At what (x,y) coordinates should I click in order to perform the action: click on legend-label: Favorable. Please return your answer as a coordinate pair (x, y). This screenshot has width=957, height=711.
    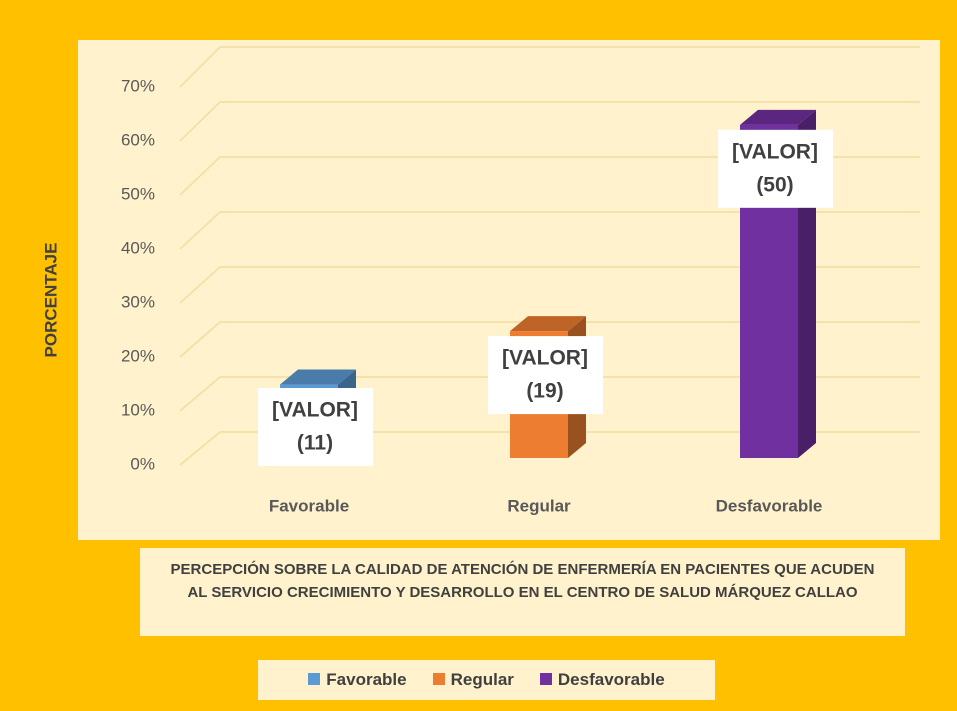
    Looking at the image, I should click on (366, 679).